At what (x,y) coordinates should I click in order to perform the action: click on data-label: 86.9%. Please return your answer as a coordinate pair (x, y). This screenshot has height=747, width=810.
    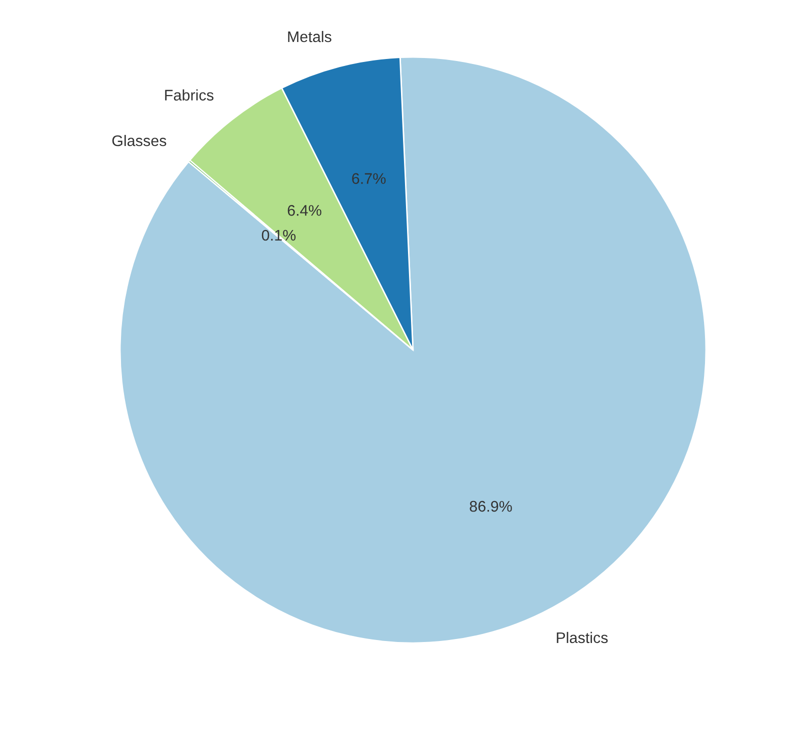
    Looking at the image, I should click on (491, 506).